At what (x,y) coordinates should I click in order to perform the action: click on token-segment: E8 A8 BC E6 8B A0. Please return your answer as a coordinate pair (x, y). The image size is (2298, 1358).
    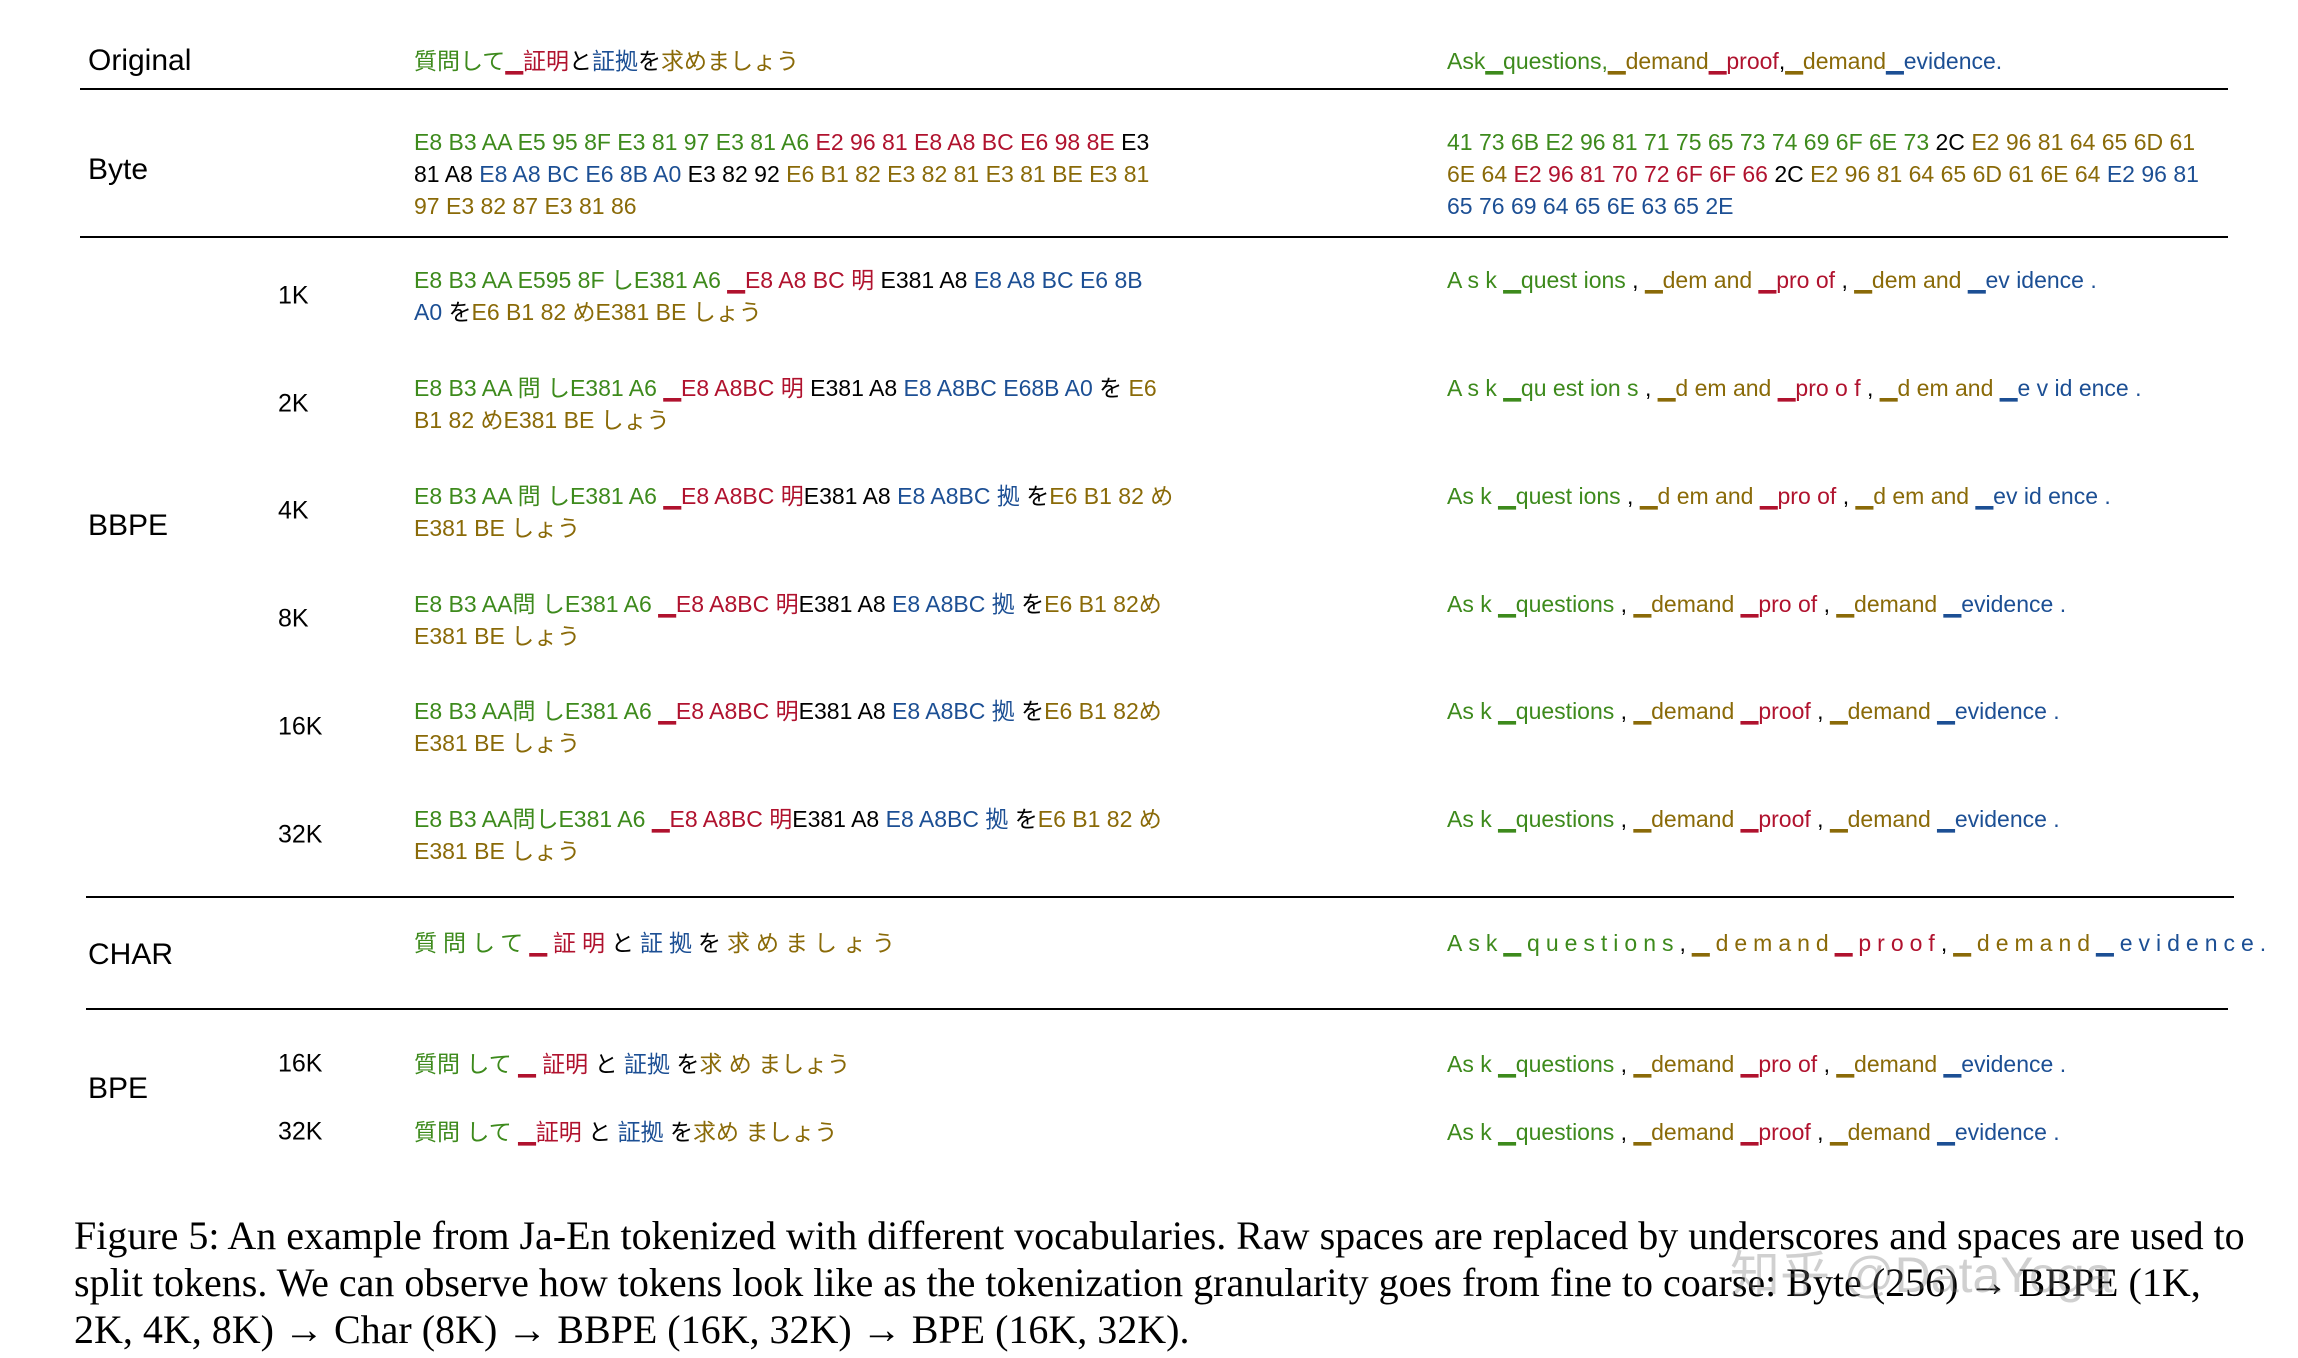
    Looking at the image, I should click on (778, 296).